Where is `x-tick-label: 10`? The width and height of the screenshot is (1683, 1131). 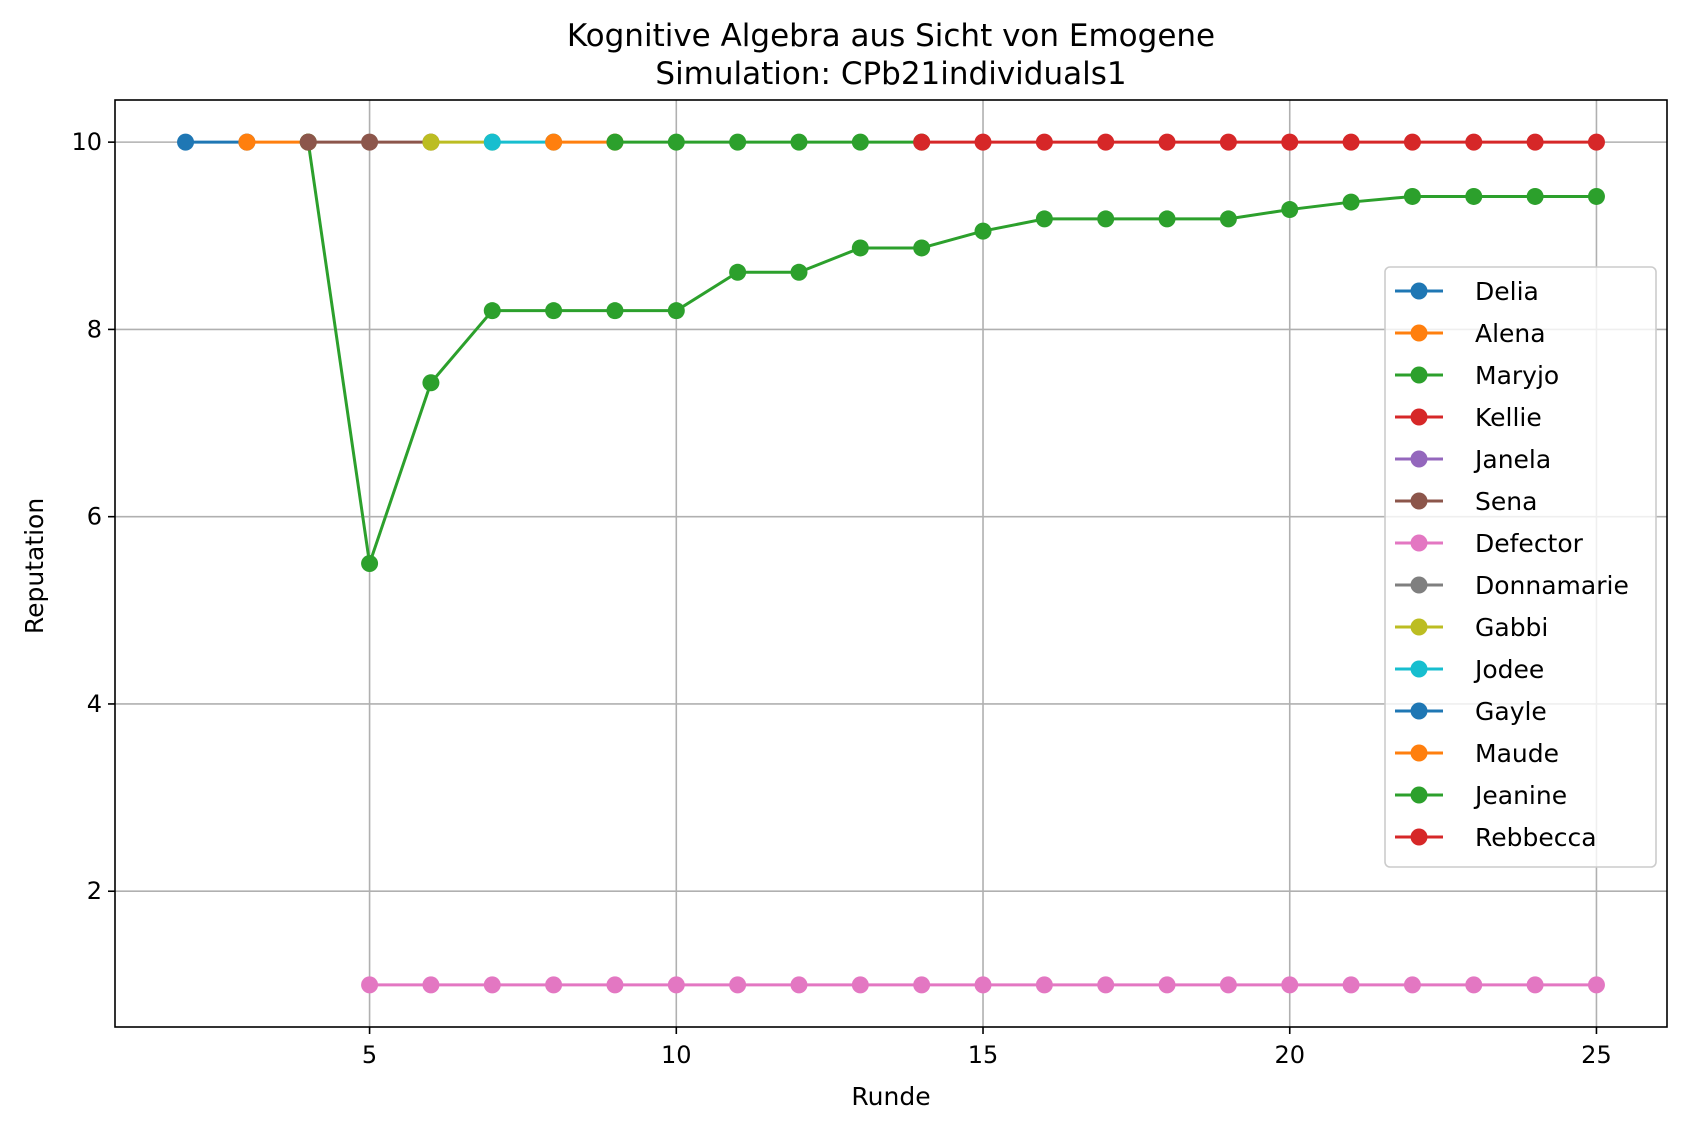
x-tick-label: 10 is located at coordinates (676, 1055).